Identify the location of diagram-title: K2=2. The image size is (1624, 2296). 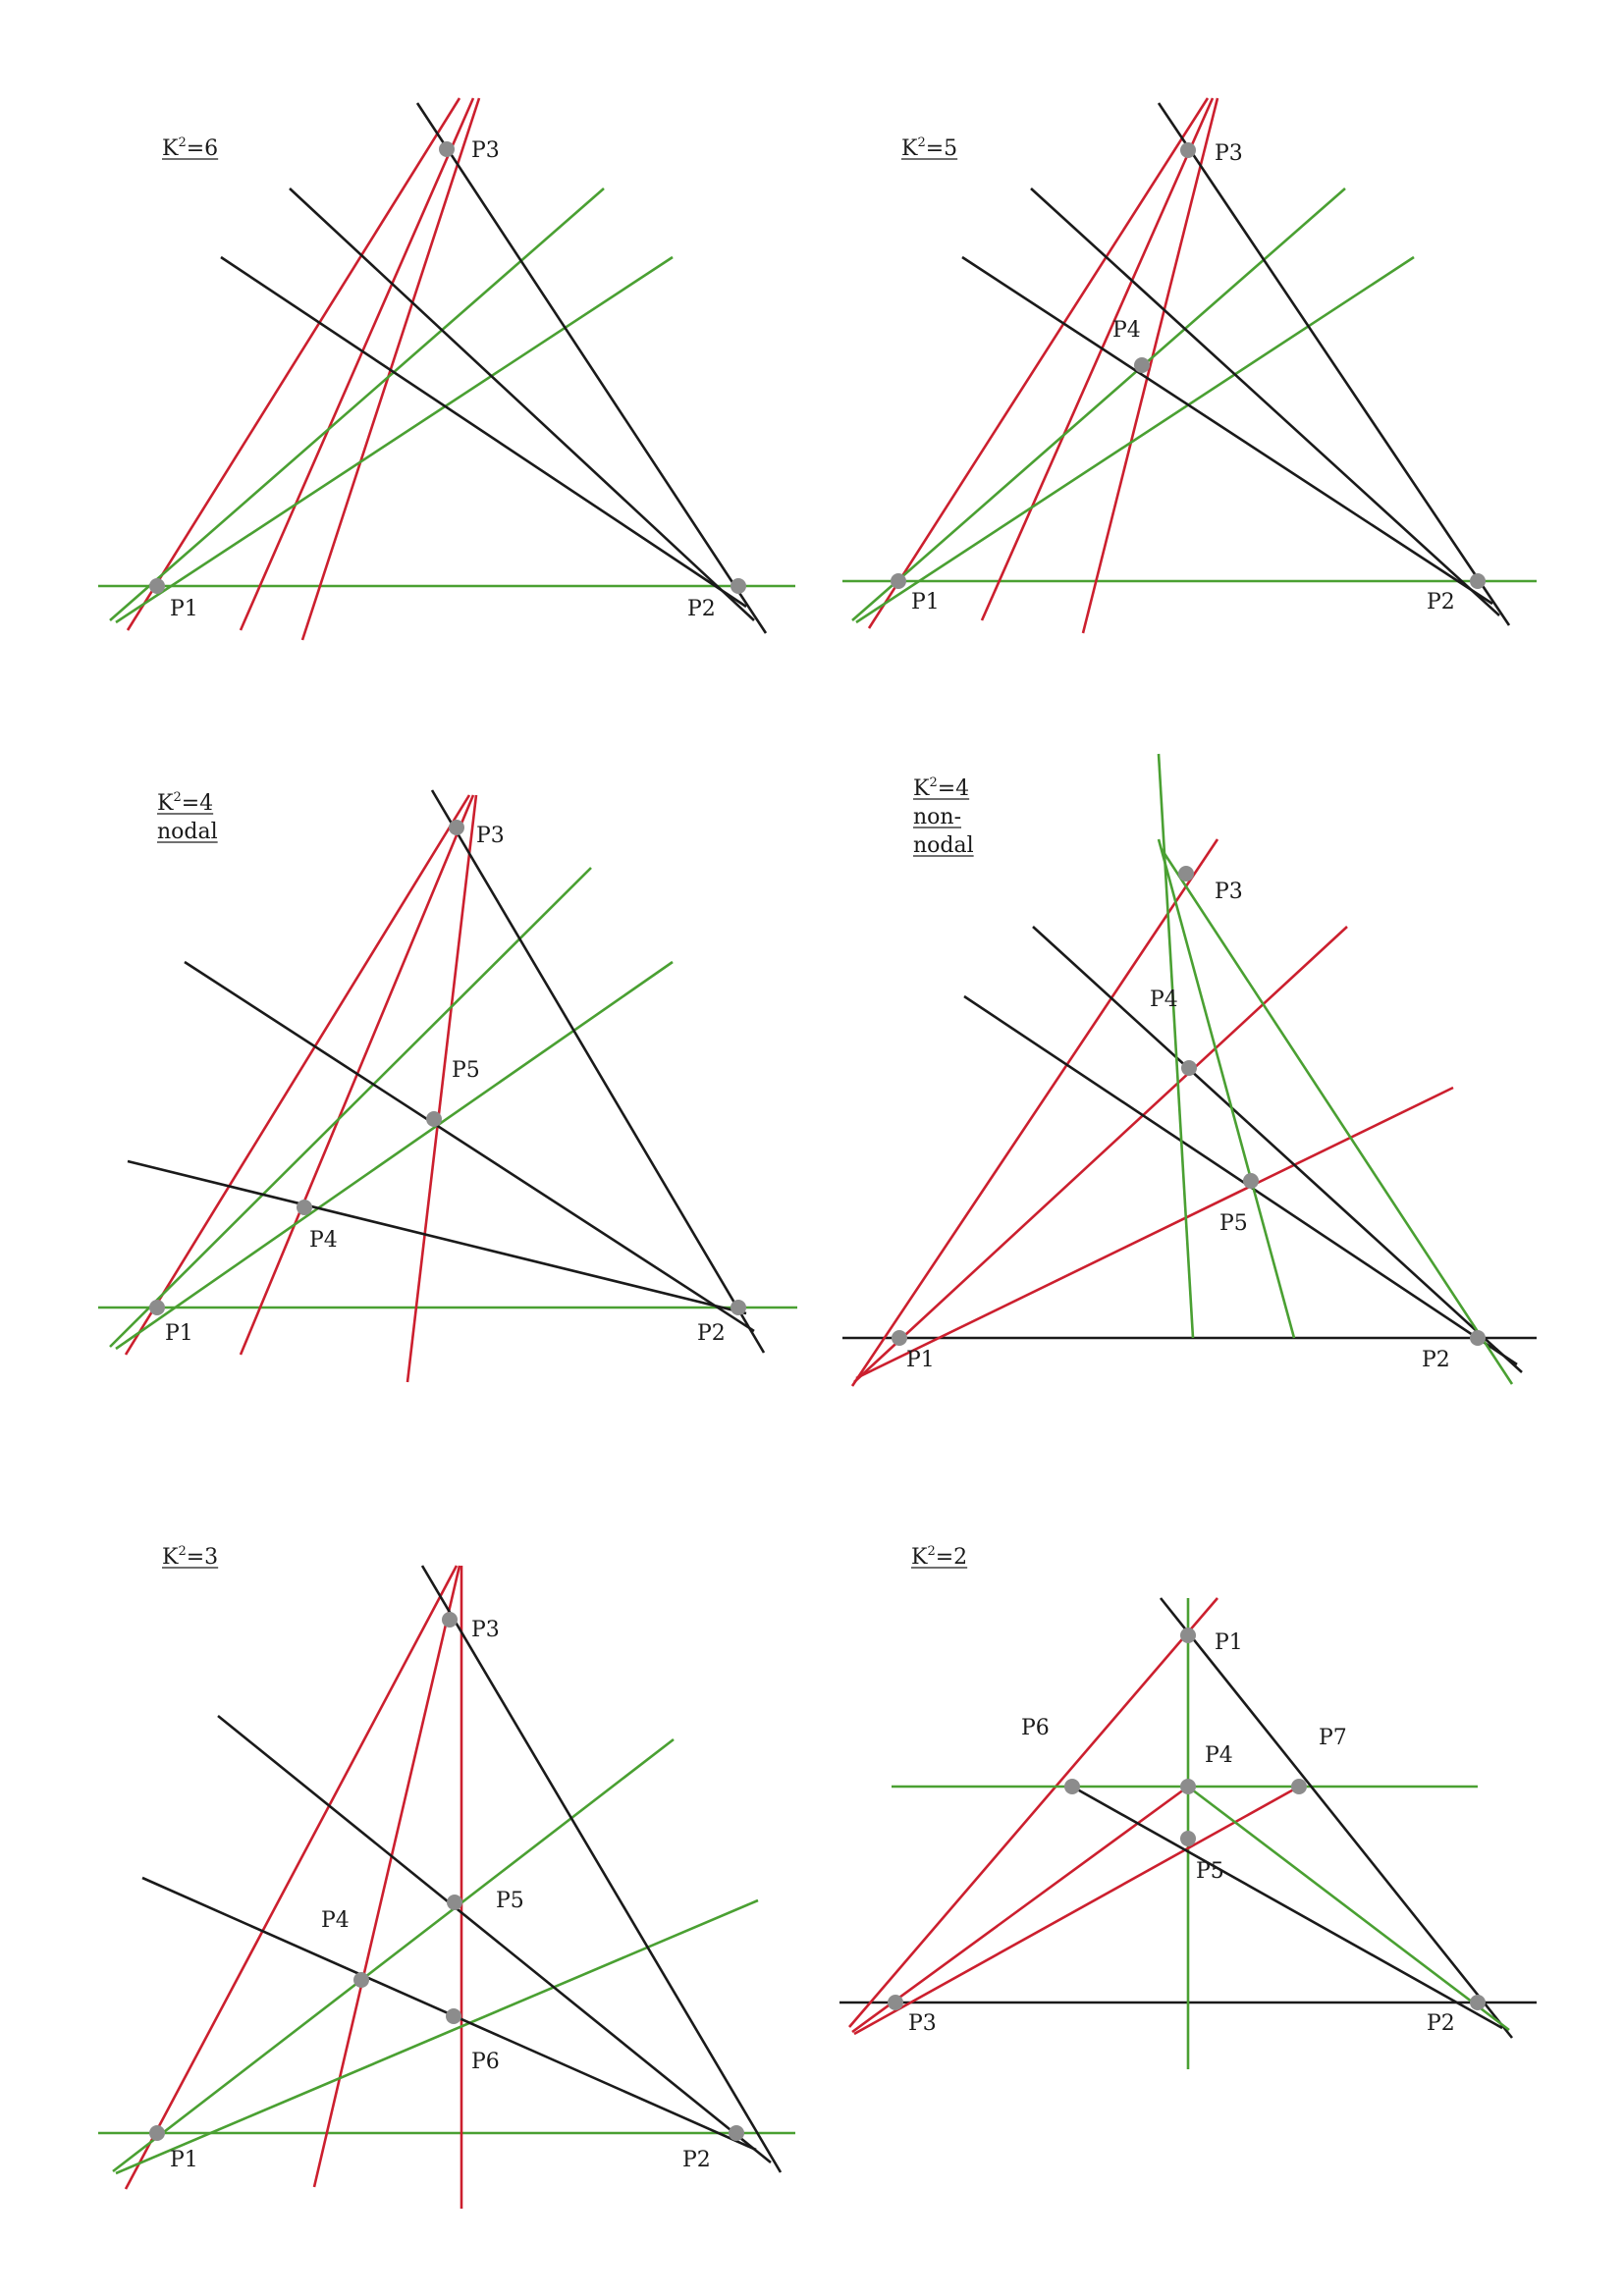
(939, 1557).